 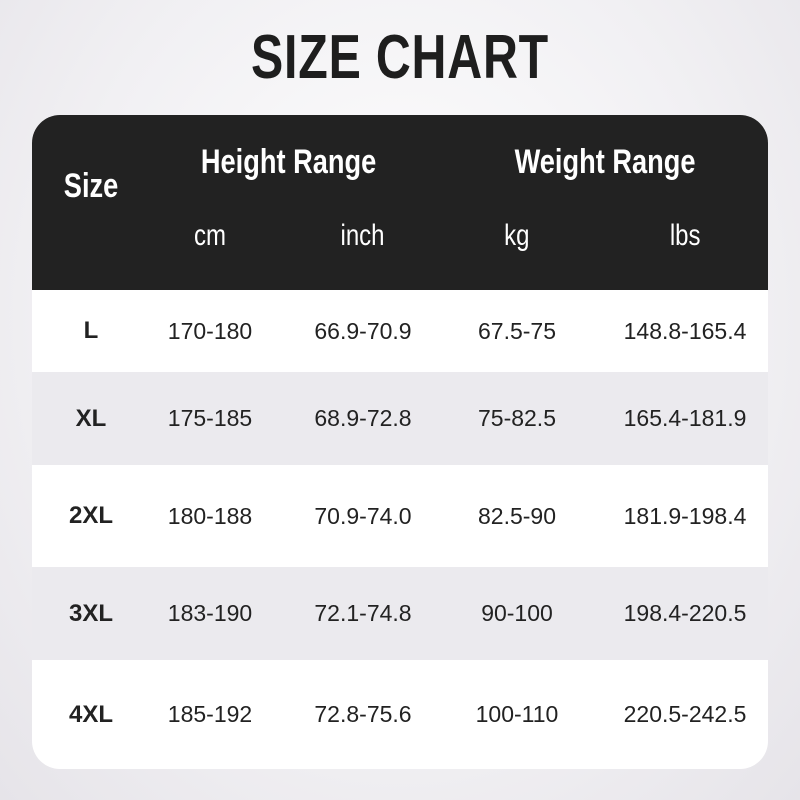 I want to click on table-row: 2XL 180-188 70.9-74.0 82.5-90 181.9-198.4, so click(x=400, y=516).